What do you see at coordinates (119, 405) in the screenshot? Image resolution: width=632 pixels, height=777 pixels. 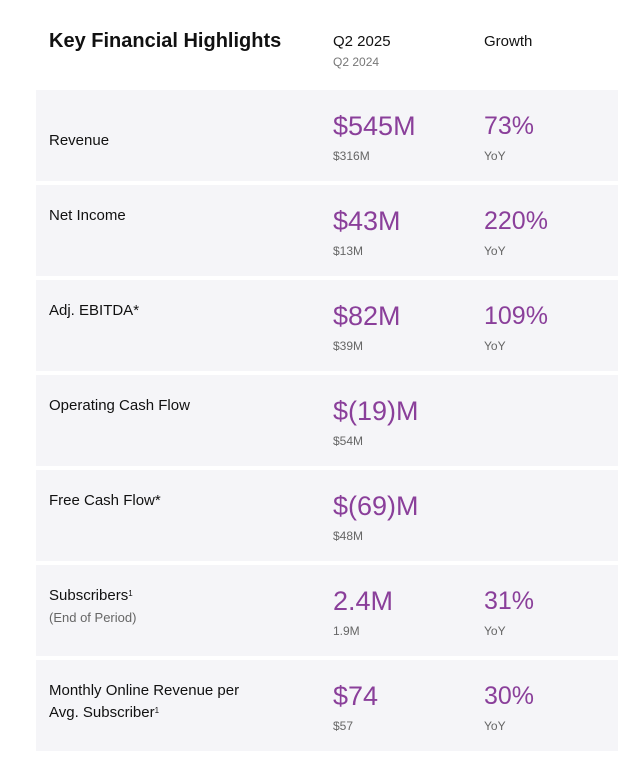 I see `row-label: Operating Cash Flow` at bounding box center [119, 405].